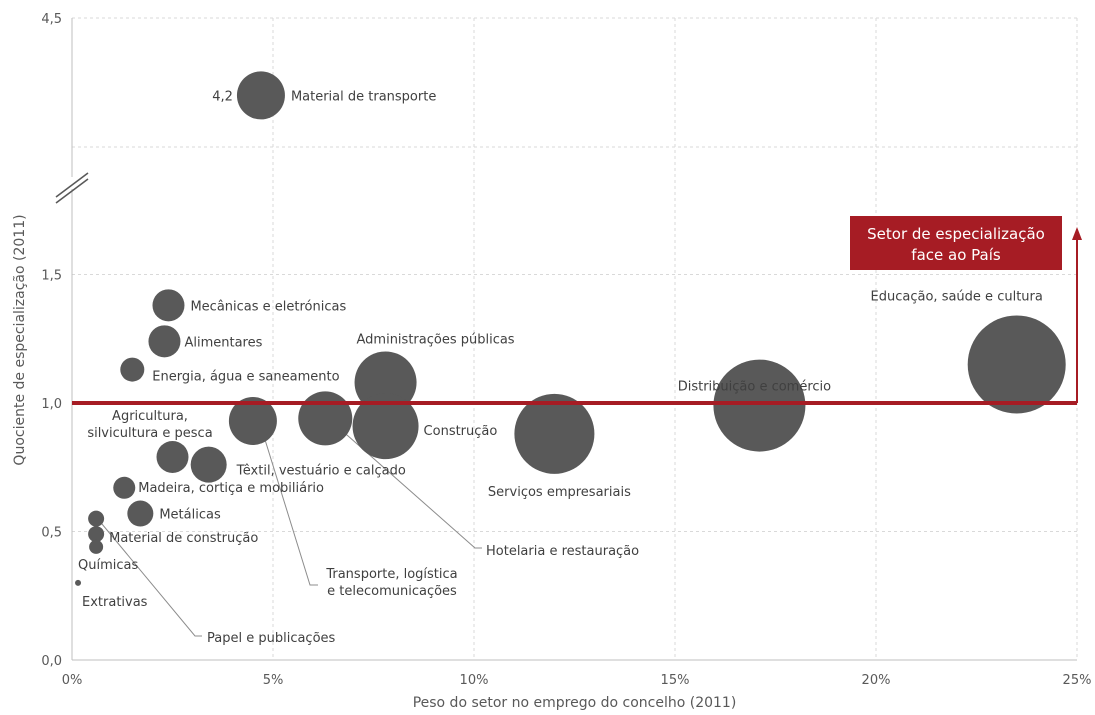  I want to click on bubble-label: Distribuição e comércio, so click(754, 387).